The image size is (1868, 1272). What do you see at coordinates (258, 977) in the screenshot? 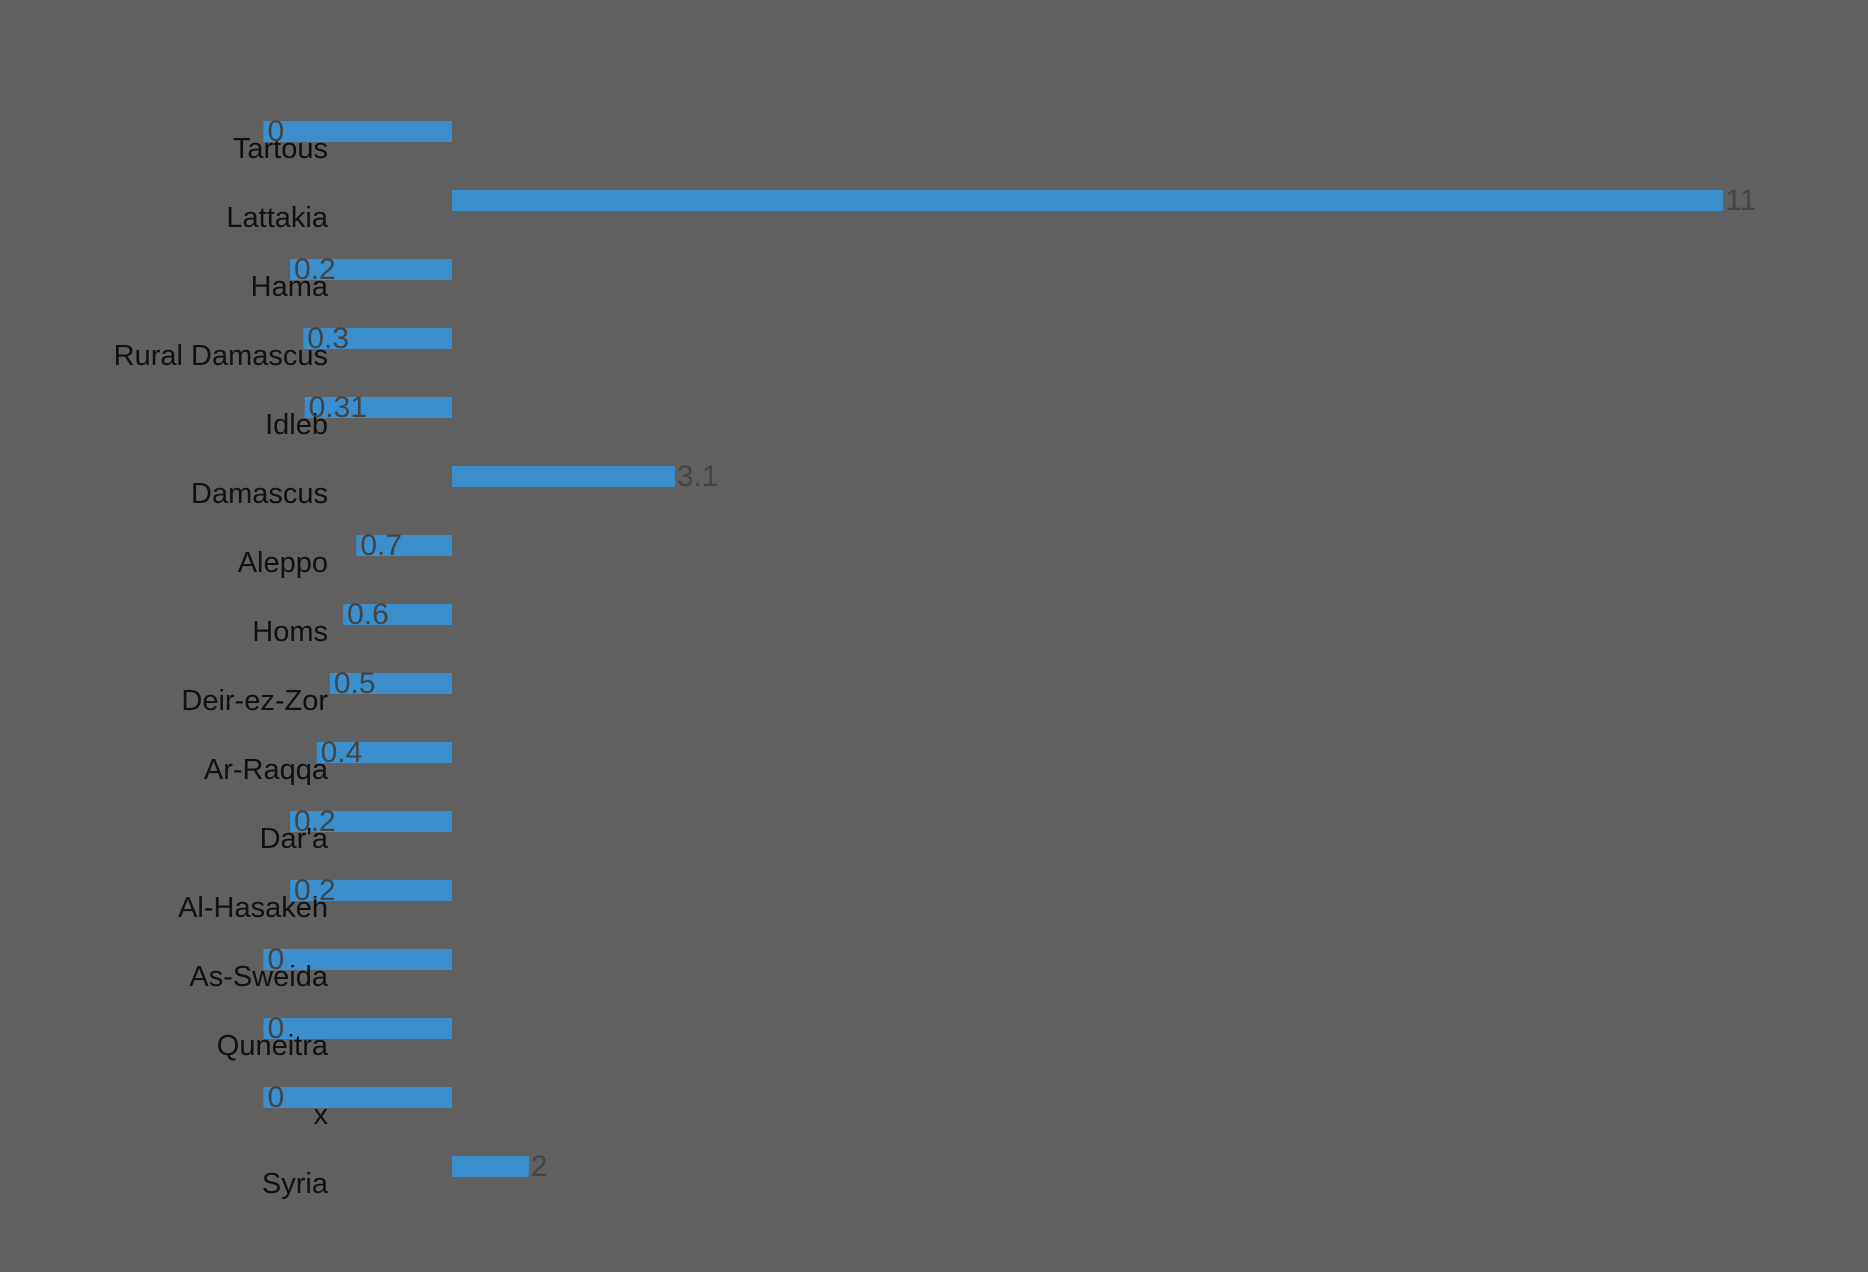
I see `category-label: As-Sweida` at bounding box center [258, 977].